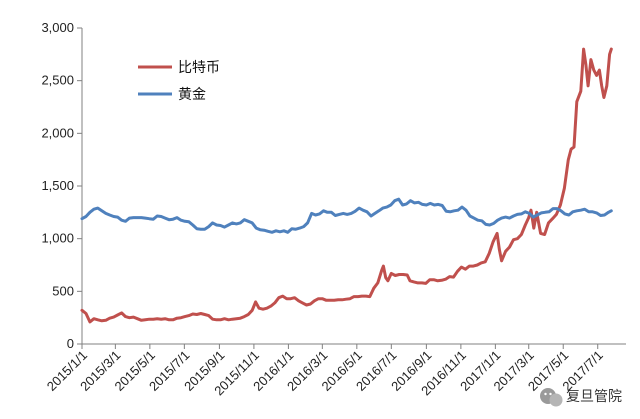  Describe the element at coordinates (594, 396) in the screenshot. I see `watermark-text: 复旦管院` at that location.